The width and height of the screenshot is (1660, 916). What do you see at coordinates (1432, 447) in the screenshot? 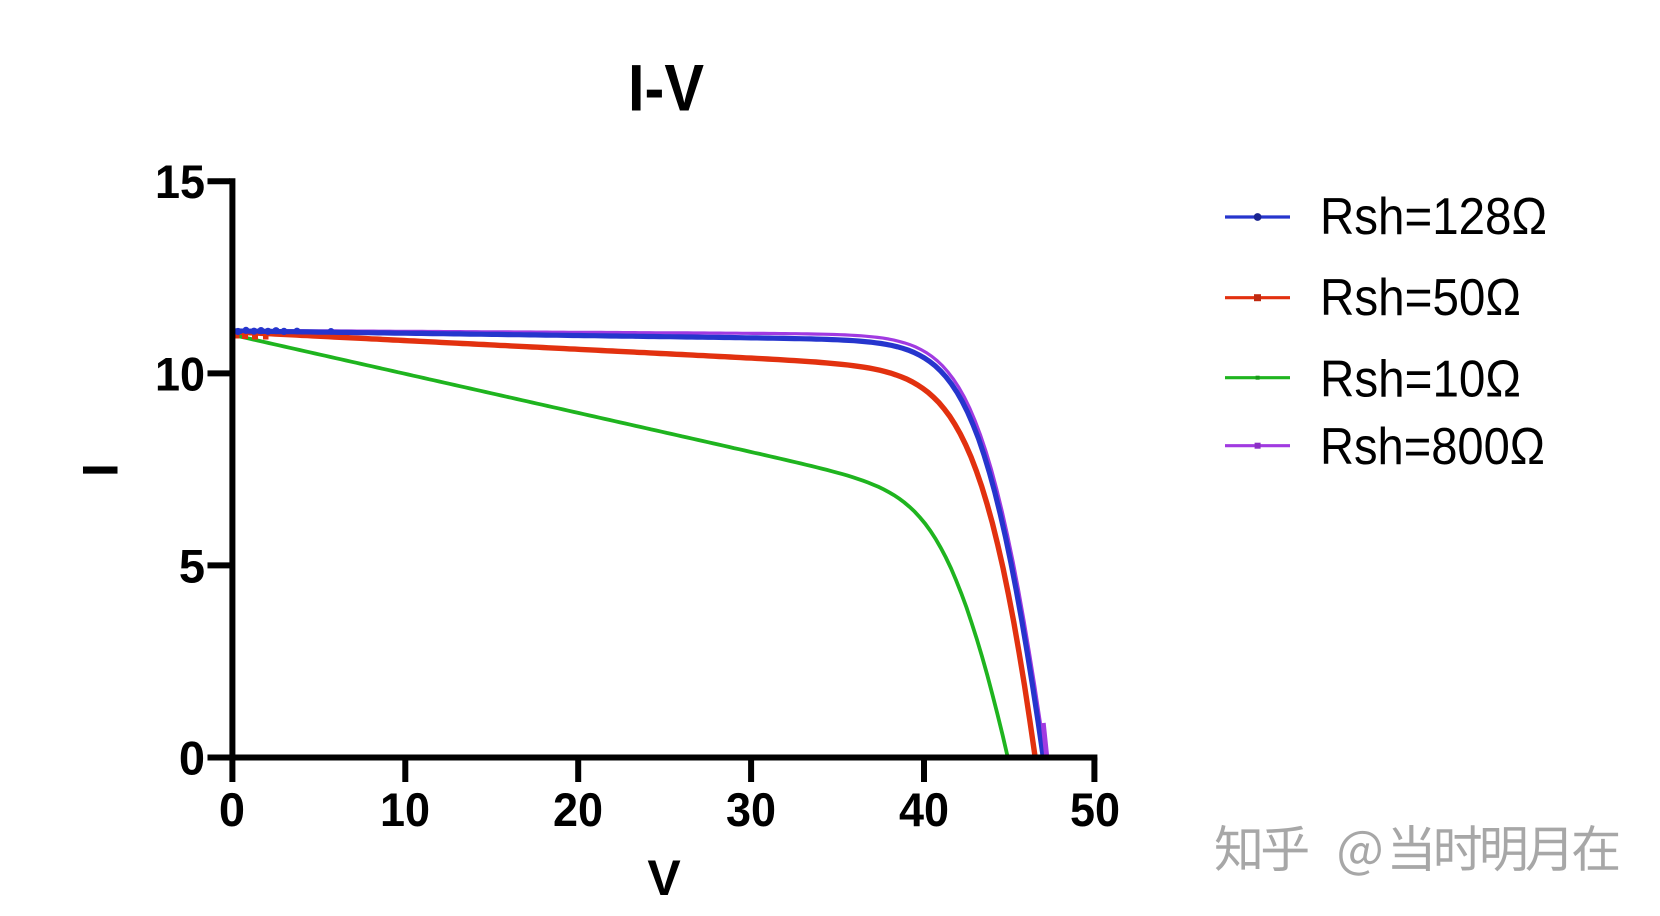
I see `svg-text: Rsh=800Ω` at bounding box center [1432, 447].